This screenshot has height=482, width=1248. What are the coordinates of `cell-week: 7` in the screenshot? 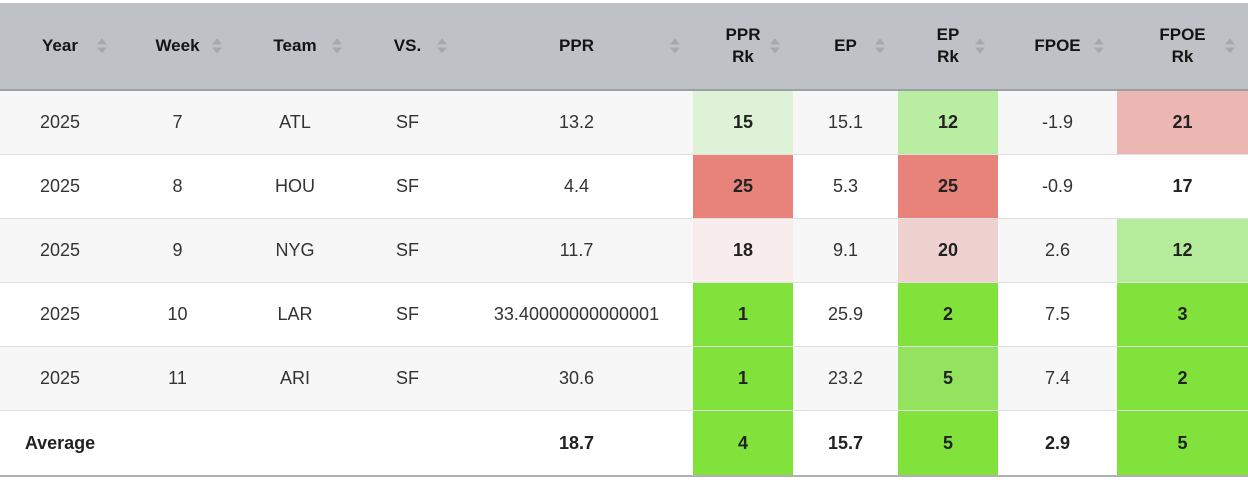 It's located at (177, 122).